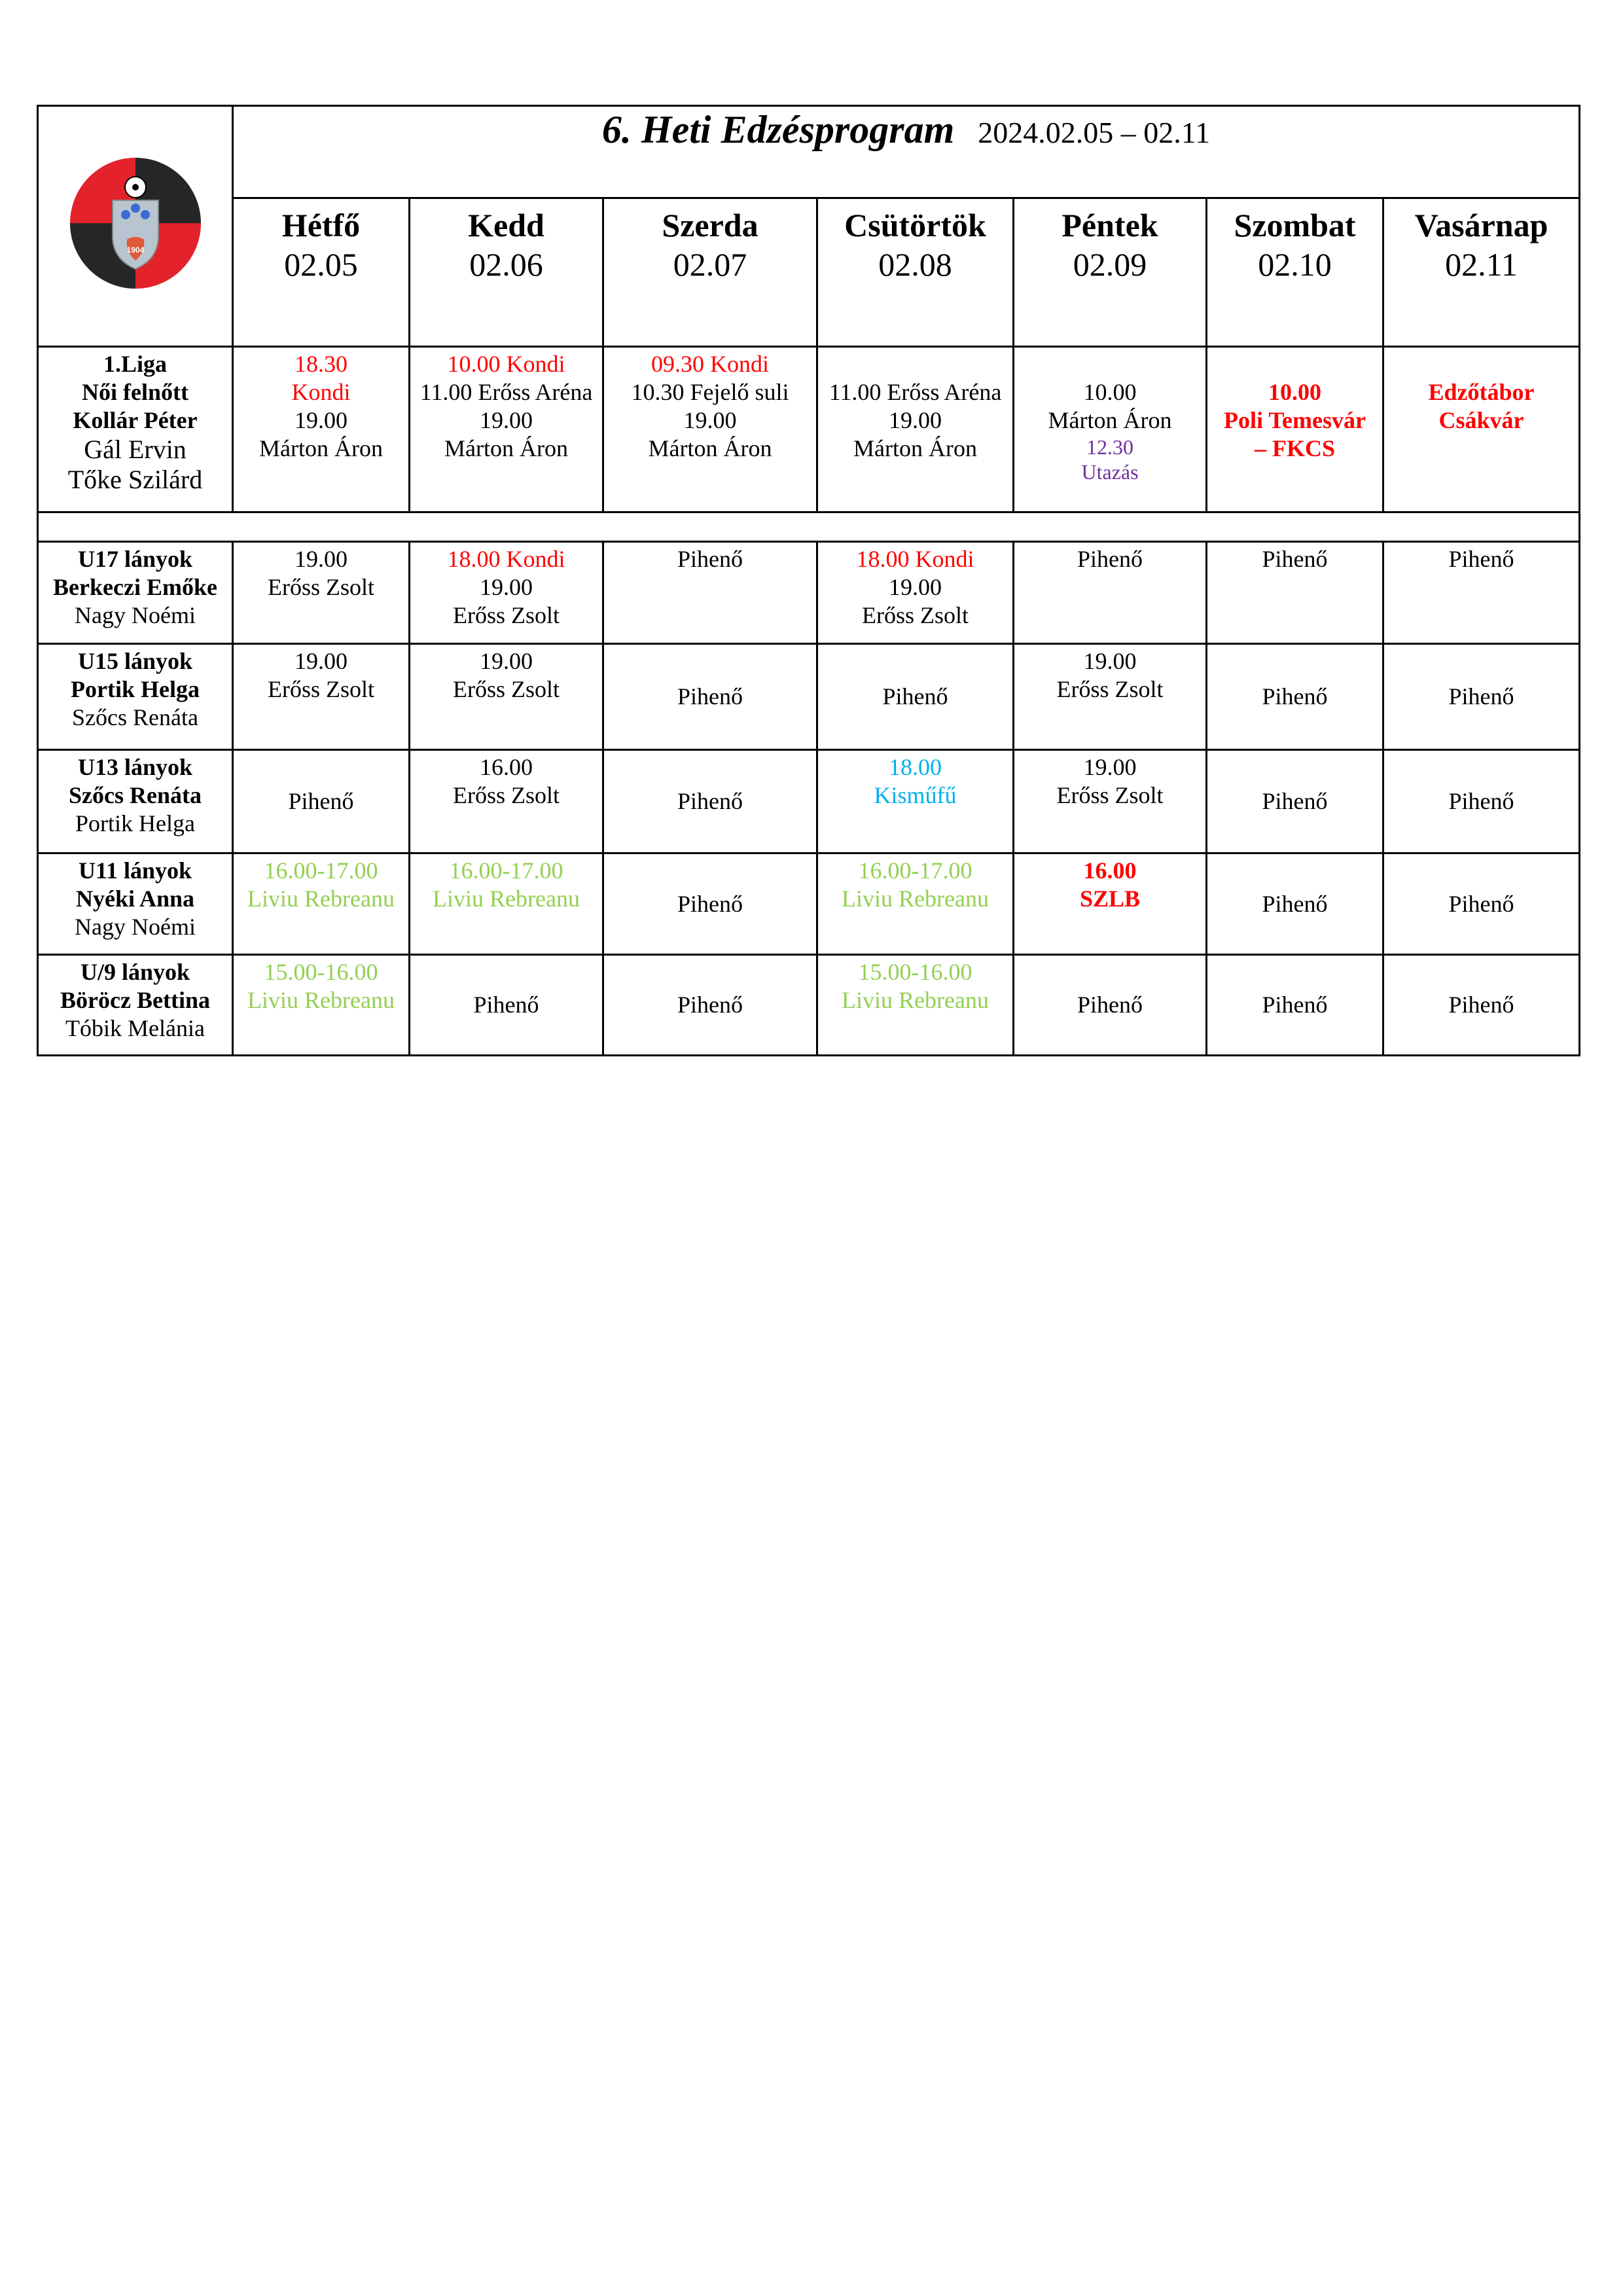  I want to click on team-name: U13 lányok, so click(135, 767).